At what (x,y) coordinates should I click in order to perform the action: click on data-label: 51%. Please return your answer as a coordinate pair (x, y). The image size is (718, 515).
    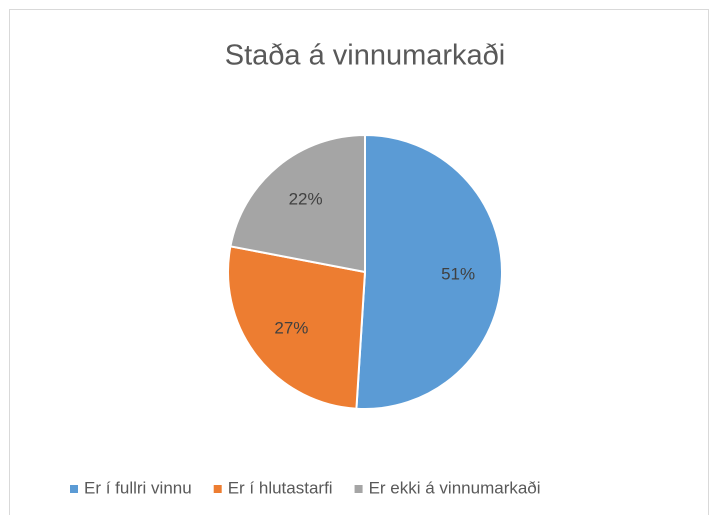
    Looking at the image, I should click on (458, 273).